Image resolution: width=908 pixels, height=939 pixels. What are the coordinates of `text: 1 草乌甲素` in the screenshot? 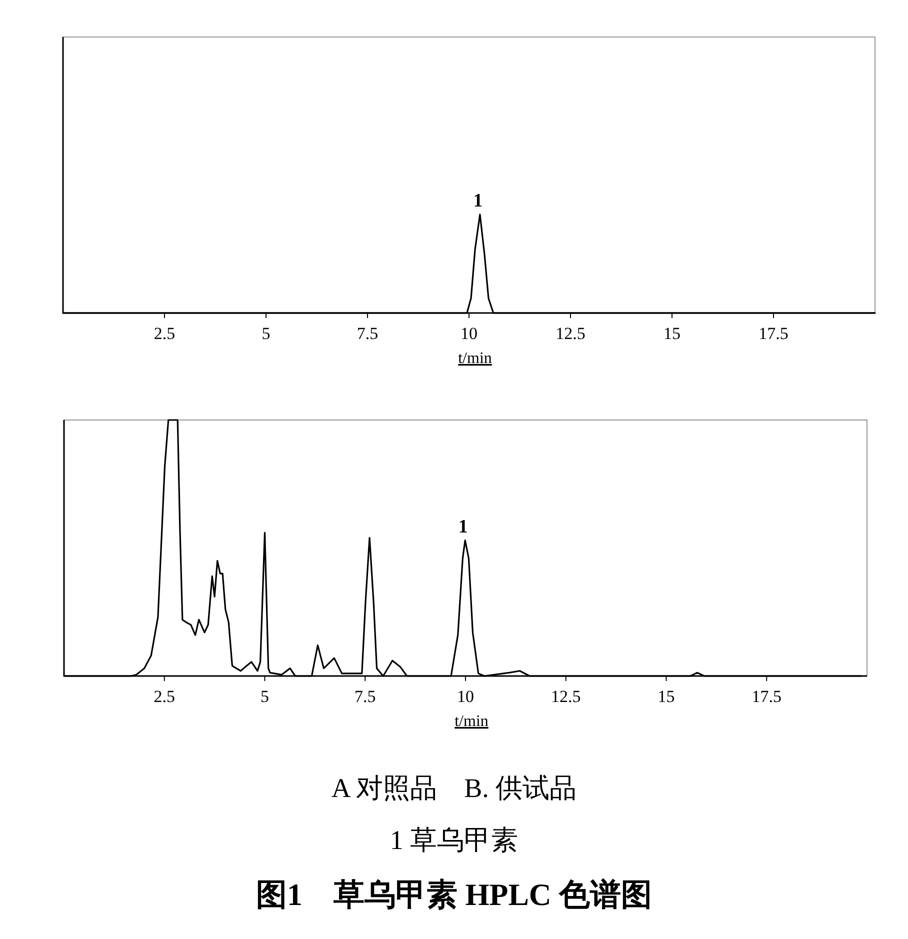 It's located at (454, 840).